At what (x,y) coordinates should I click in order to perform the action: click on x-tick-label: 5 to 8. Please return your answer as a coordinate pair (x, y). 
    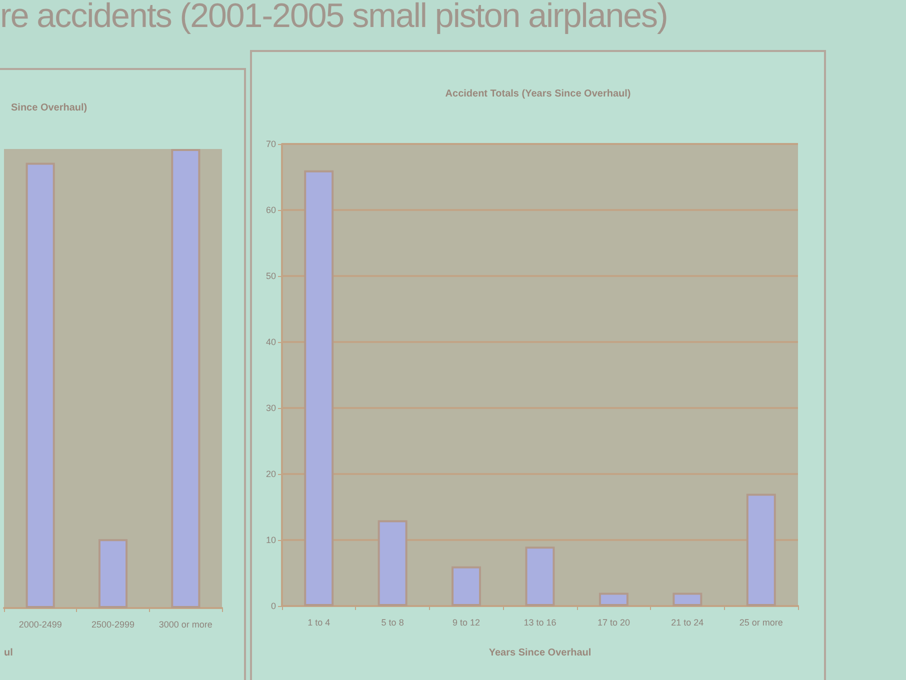
    Looking at the image, I should click on (392, 623).